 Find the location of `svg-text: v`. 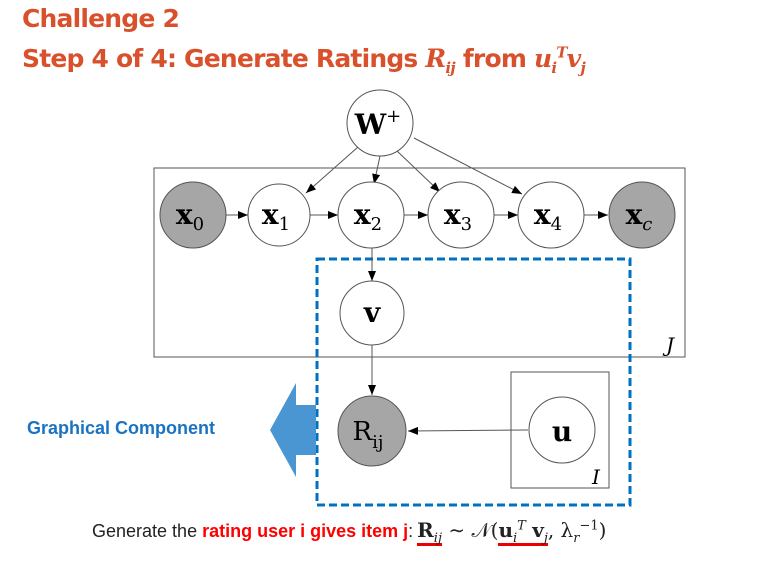

svg-text: v is located at coordinates (372, 312).